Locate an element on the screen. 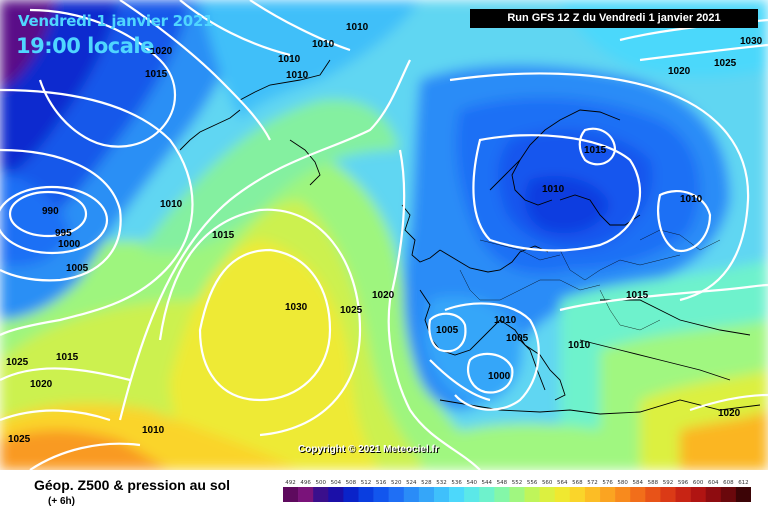 The height and width of the screenshot is (512, 768). legend-level-label: 536 is located at coordinates (456, 483).